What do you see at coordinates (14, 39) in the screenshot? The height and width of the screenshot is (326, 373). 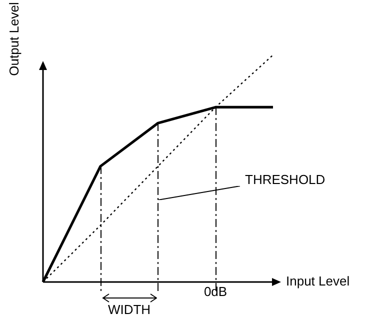 I see `y-axis-title: Output Level` at bounding box center [14, 39].